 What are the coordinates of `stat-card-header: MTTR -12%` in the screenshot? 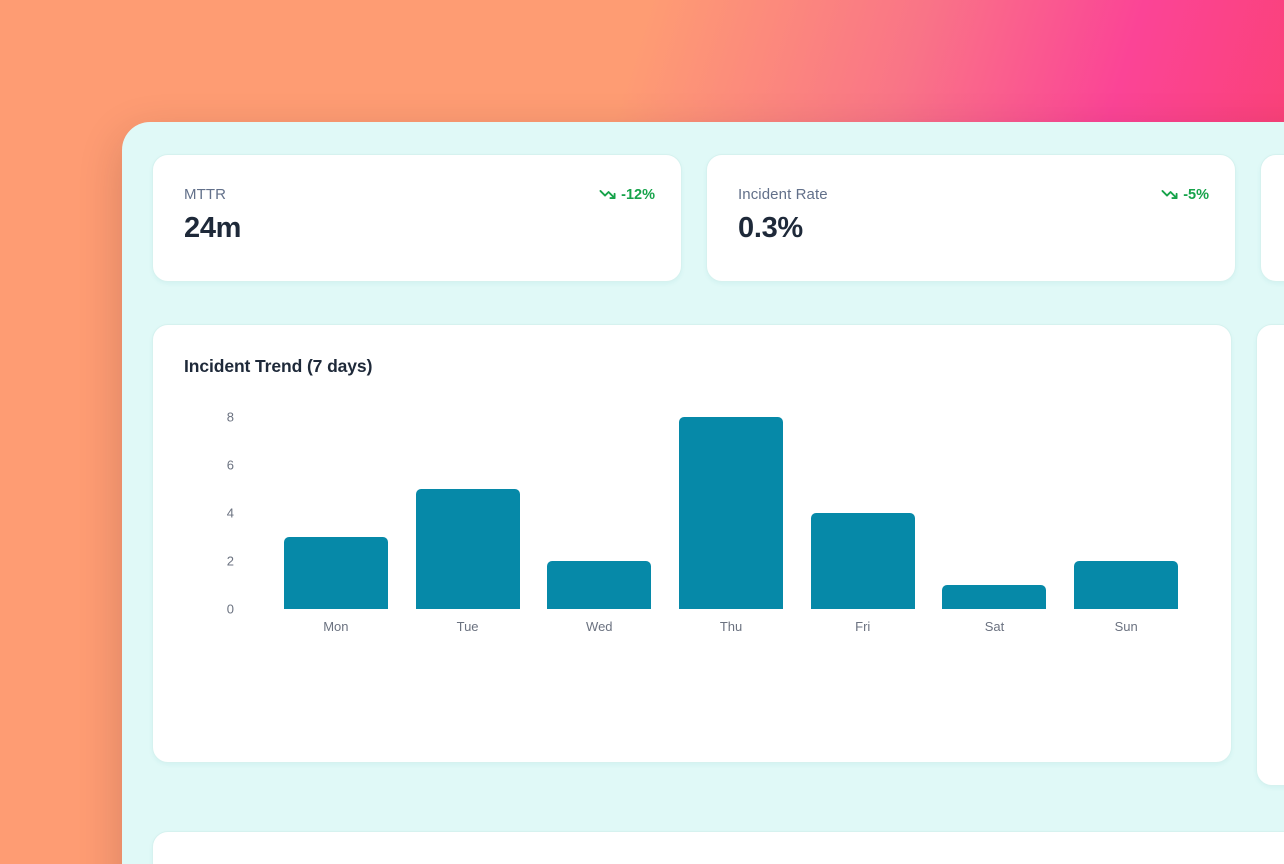 It's located at (419, 194).